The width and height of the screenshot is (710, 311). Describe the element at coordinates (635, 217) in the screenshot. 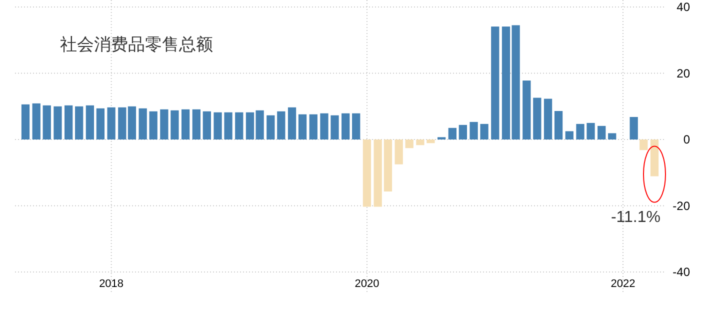

I see `annotation: -11.1%` at that location.